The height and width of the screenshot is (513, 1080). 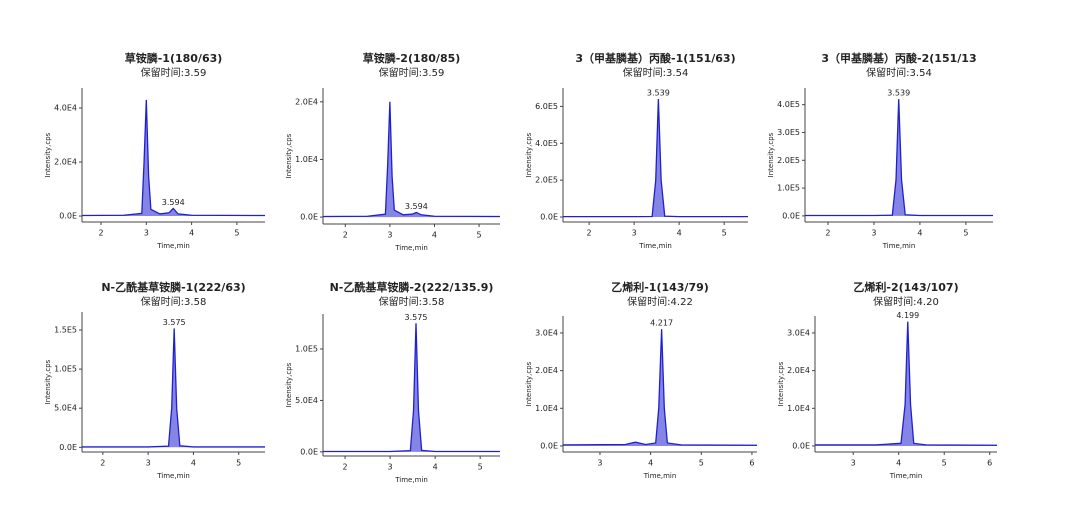 I want to click on y-tick-label: 1.5E5, so click(x=65, y=329).